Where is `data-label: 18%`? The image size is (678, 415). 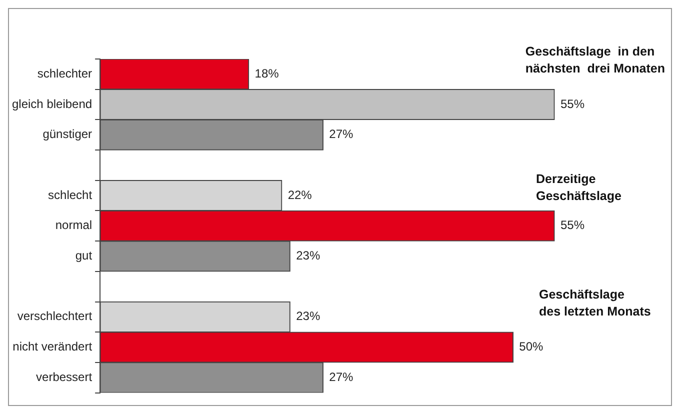 data-label: 18% is located at coordinates (267, 73).